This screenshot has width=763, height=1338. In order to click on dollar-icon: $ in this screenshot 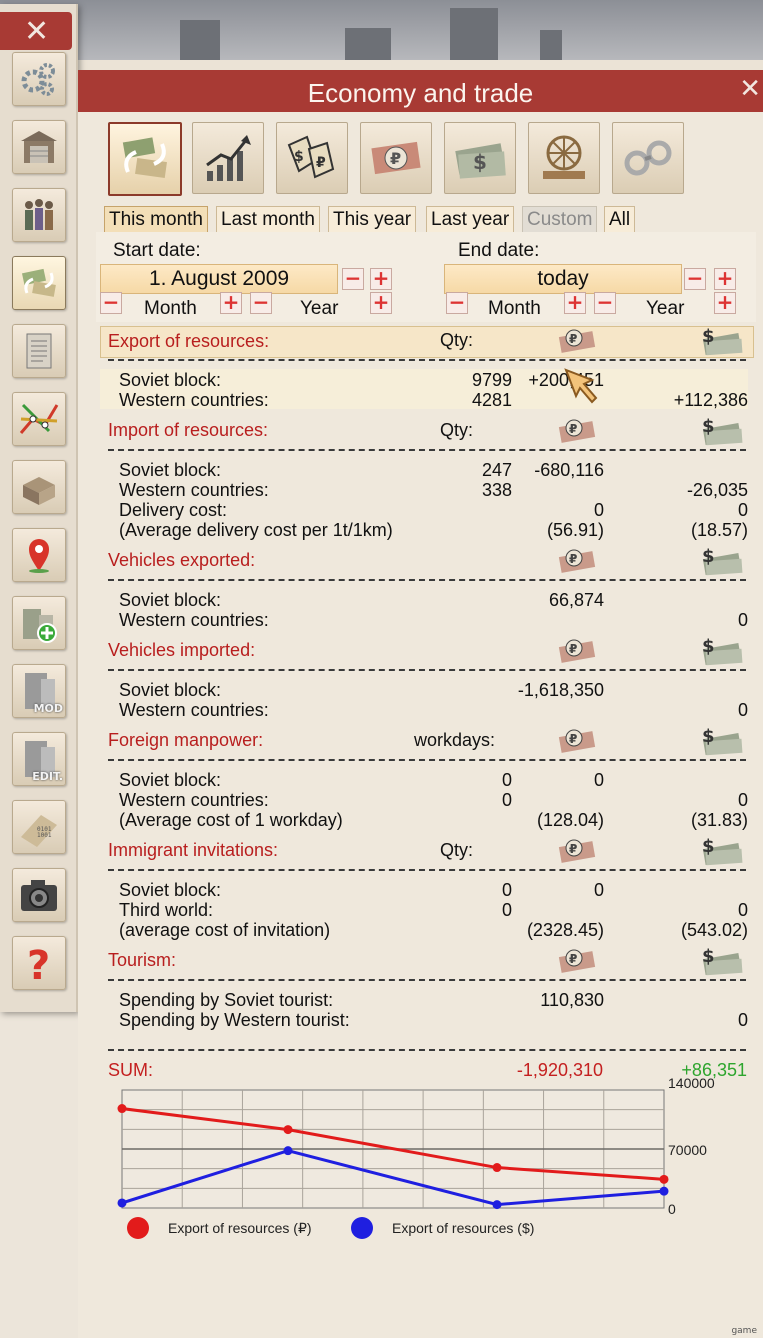, I will do `click(722, 561)`.